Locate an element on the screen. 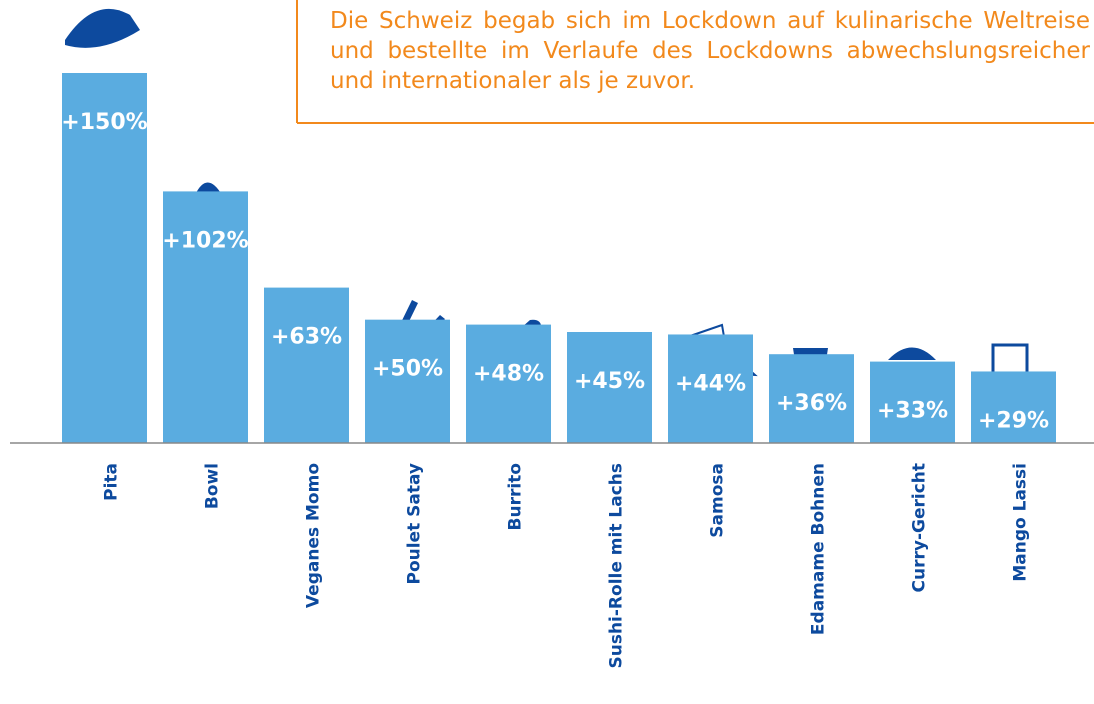 Image resolution: width=1094 pixels, height=704 pixels. category-label: Pita is located at coordinates (112, 482).